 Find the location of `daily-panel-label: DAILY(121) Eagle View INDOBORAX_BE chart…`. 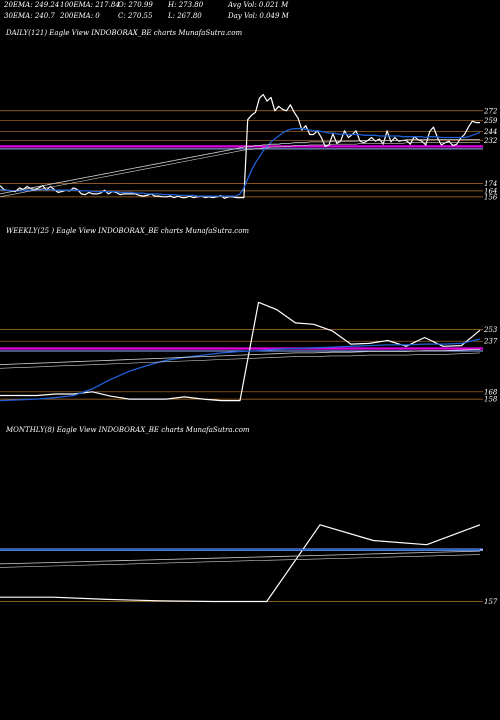

daily-panel-label: DAILY(121) Eagle View INDOBORAX_BE chart… is located at coordinates (124, 33).